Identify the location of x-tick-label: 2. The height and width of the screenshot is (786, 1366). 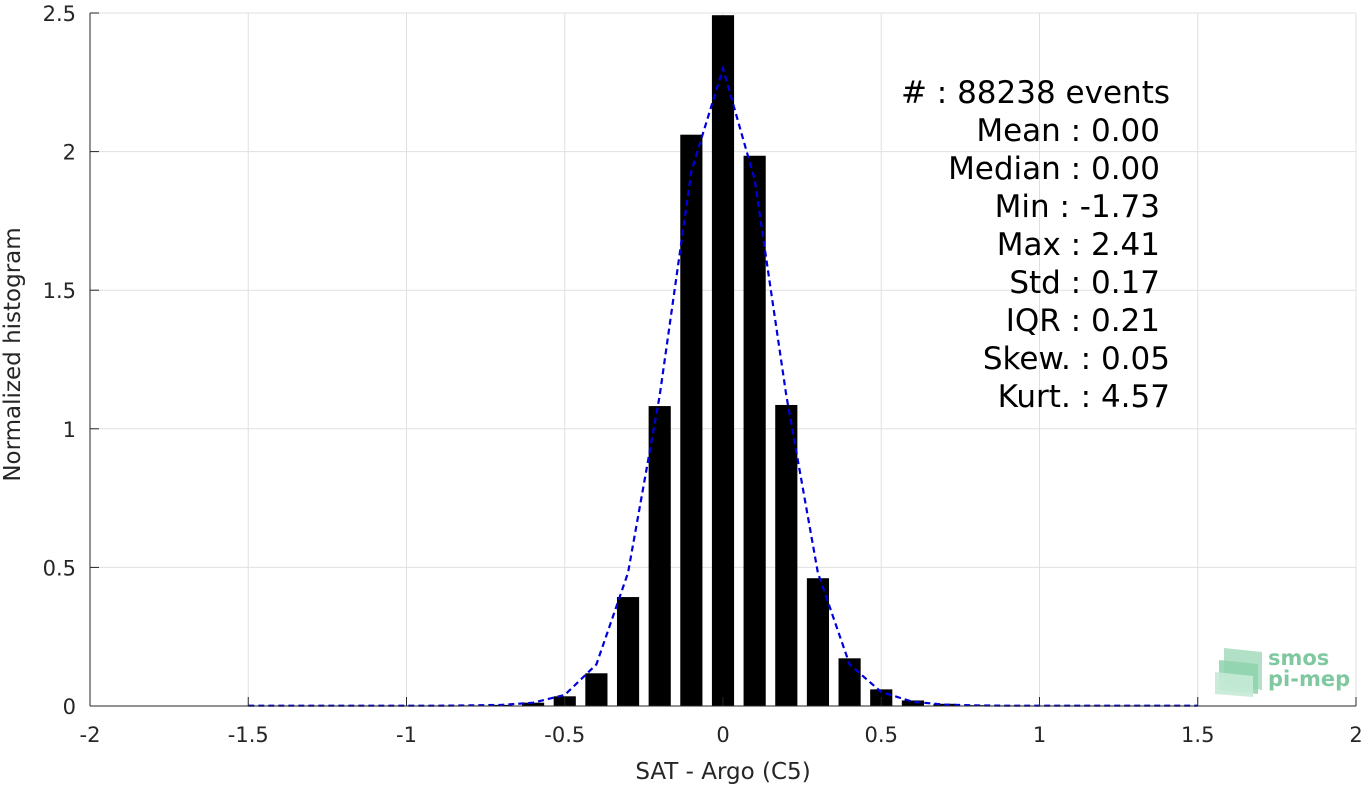
(1355, 735).